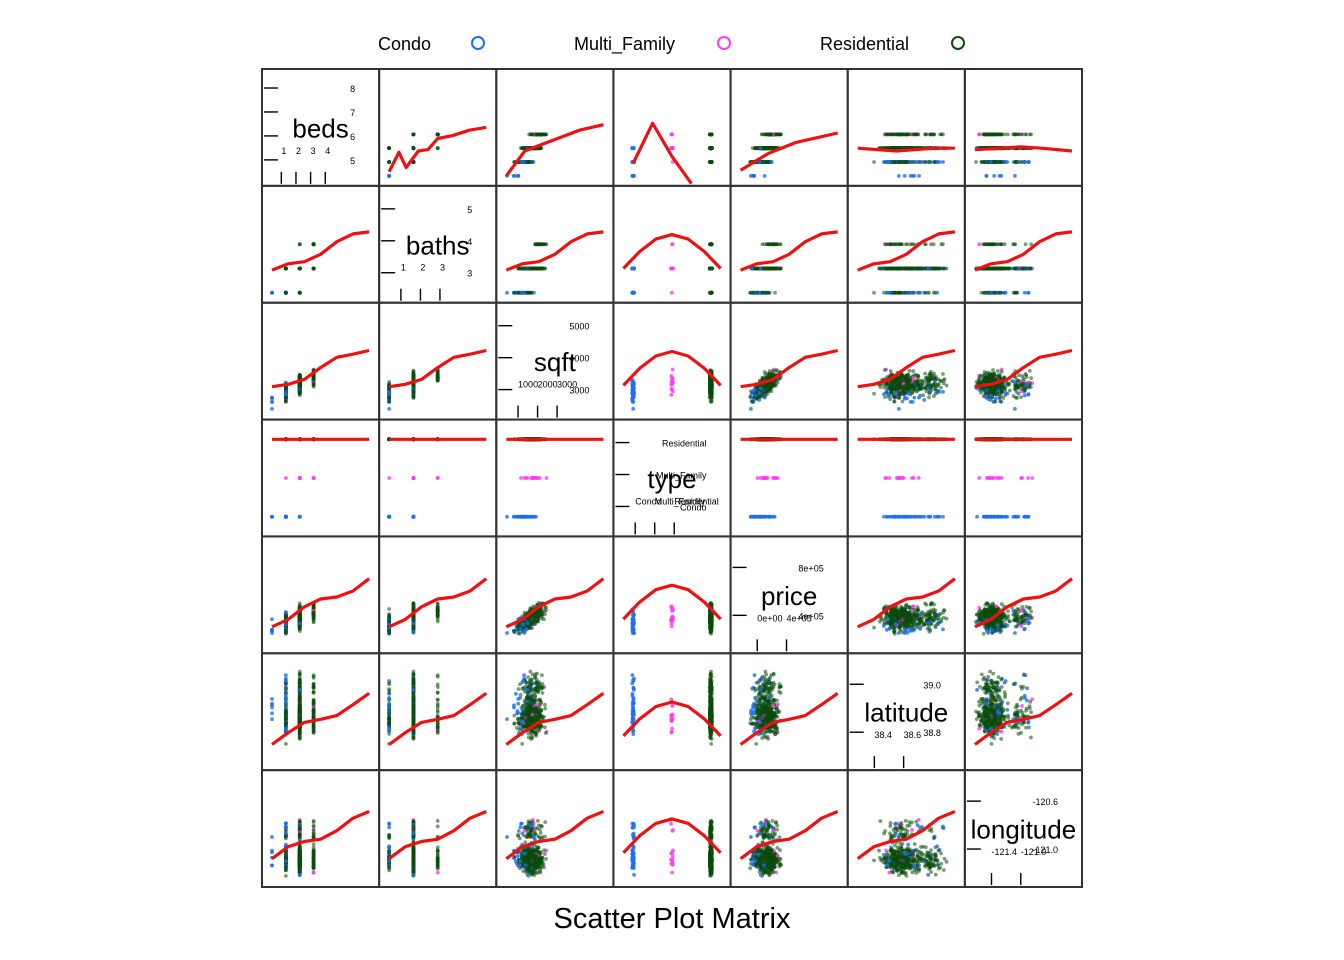  Describe the element at coordinates (404, 44) in the screenshot. I see `legend-label: Condo` at that location.